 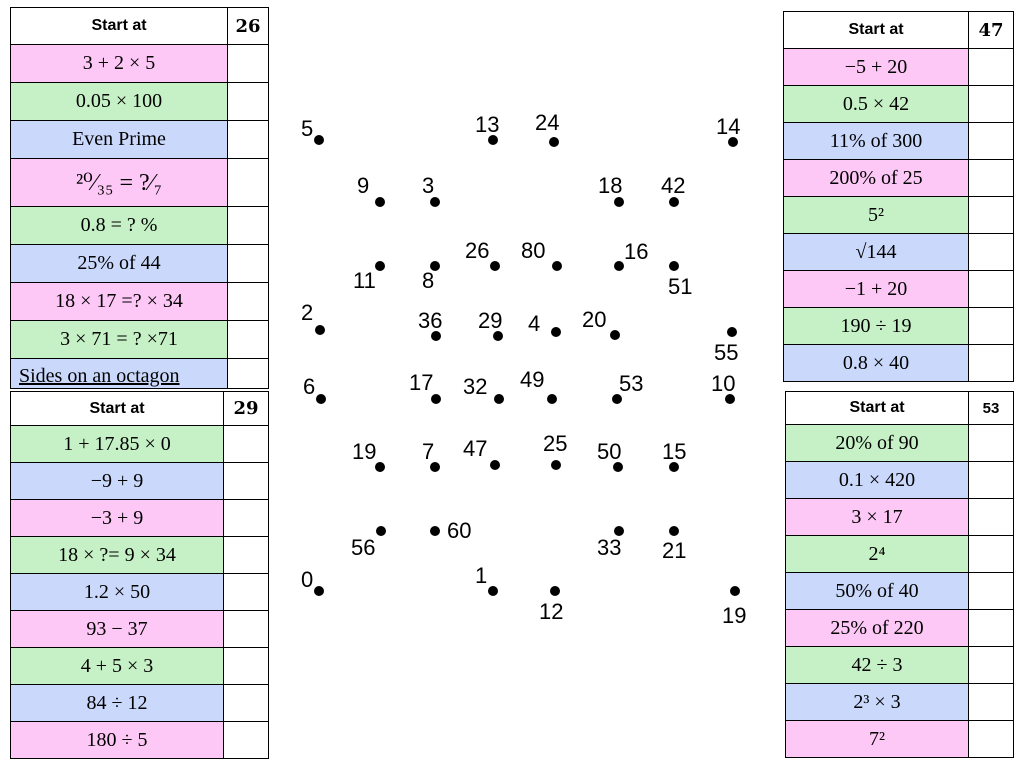 What do you see at coordinates (475, 448) in the screenshot?
I see `dot-label: 47` at bounding box center [475, 448].